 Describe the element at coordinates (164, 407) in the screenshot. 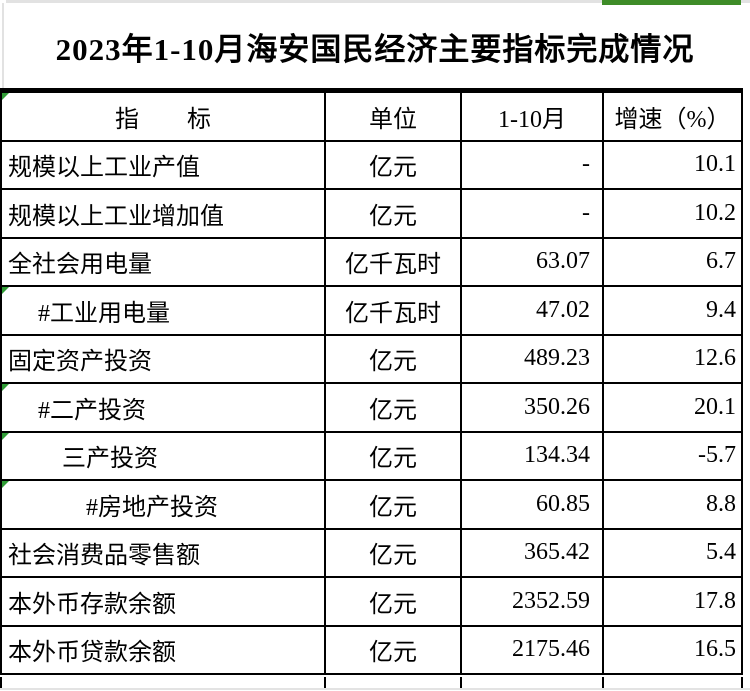

I see `indicator-cell: #二产投资` at that location.